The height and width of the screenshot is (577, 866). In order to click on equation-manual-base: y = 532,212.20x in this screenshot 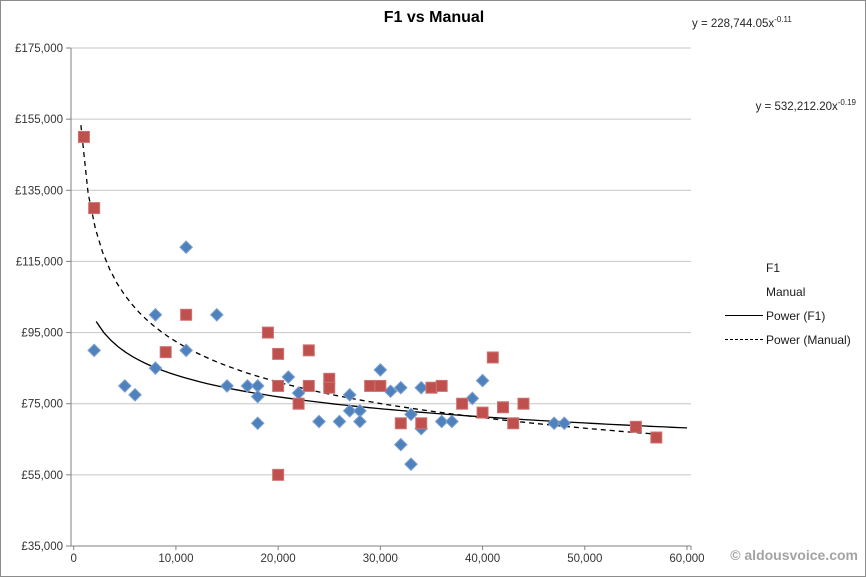, I will do `click(796, 106)`.